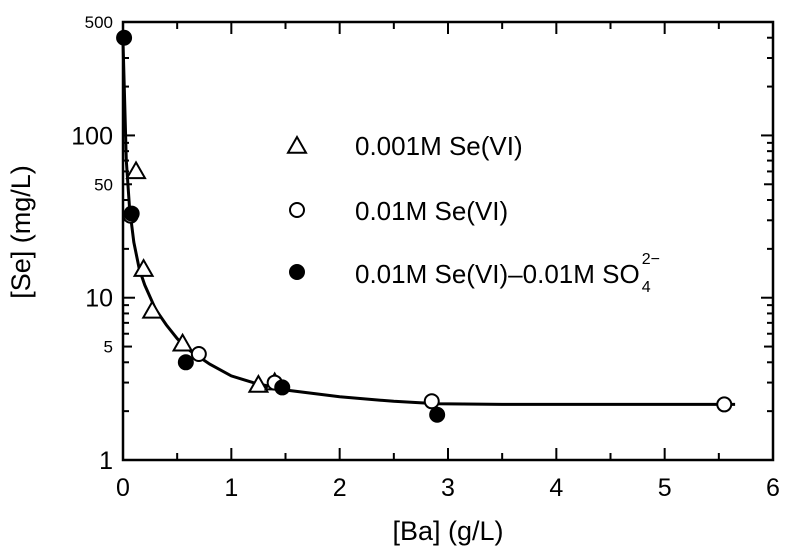  What do you see at coordinates (99, 299) in the screenshot?
I see `y-tick-label: 10` at bounding box center [99, 299].